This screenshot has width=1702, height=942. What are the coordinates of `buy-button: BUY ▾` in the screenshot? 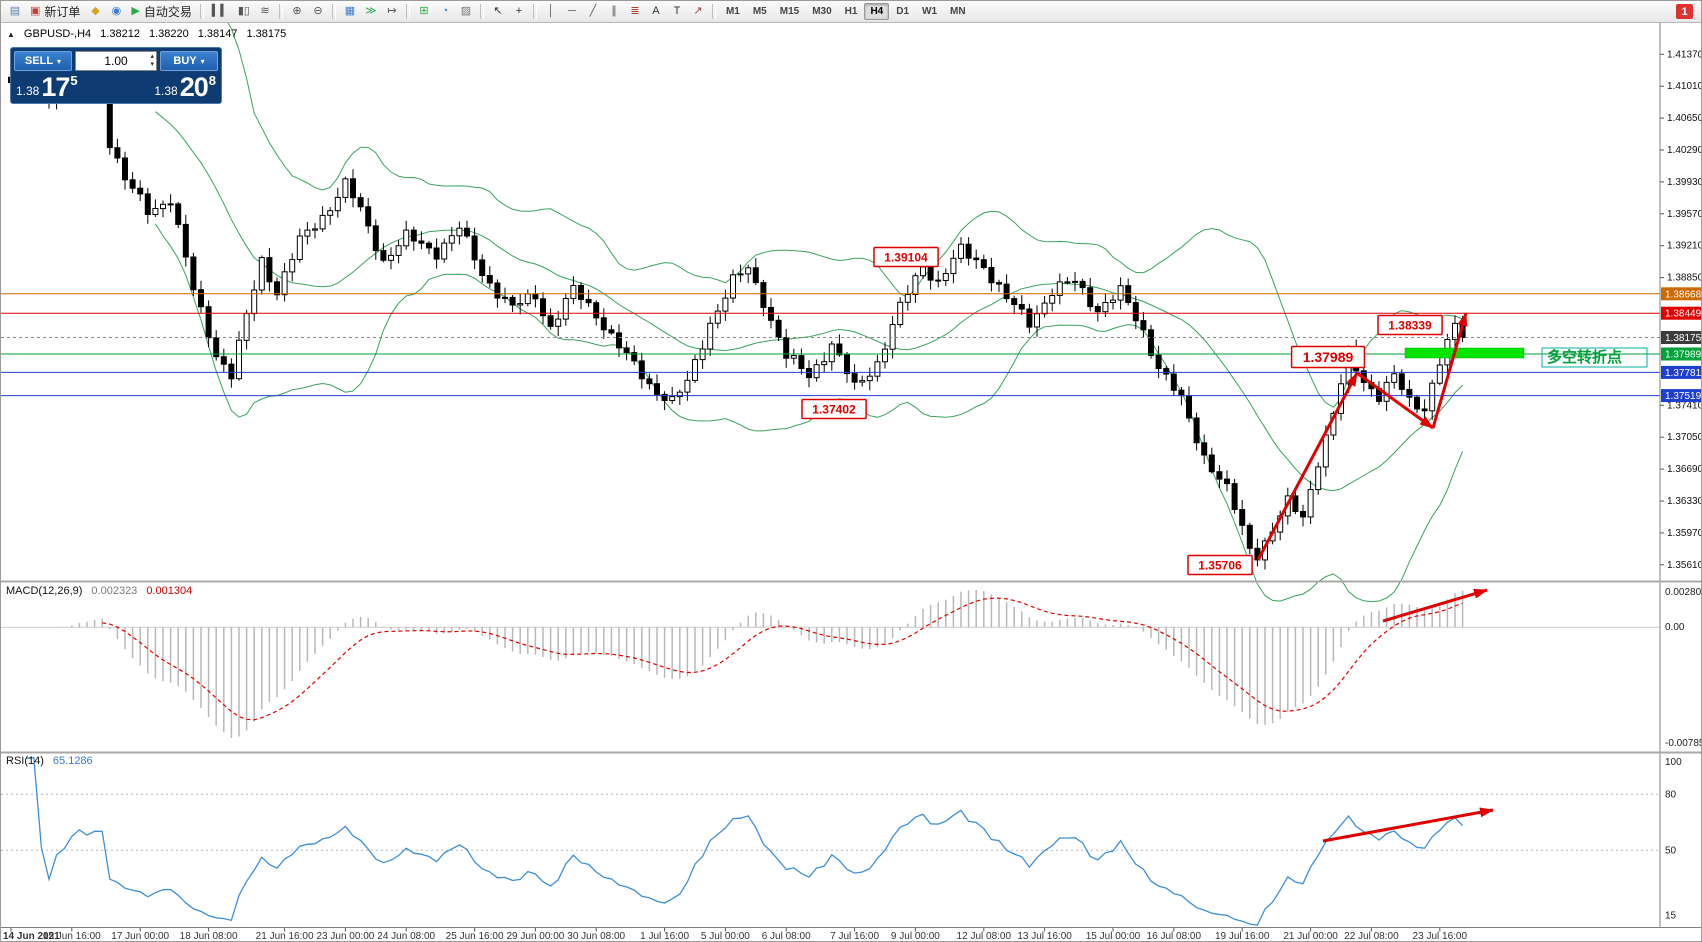 It's located at (189, 61).